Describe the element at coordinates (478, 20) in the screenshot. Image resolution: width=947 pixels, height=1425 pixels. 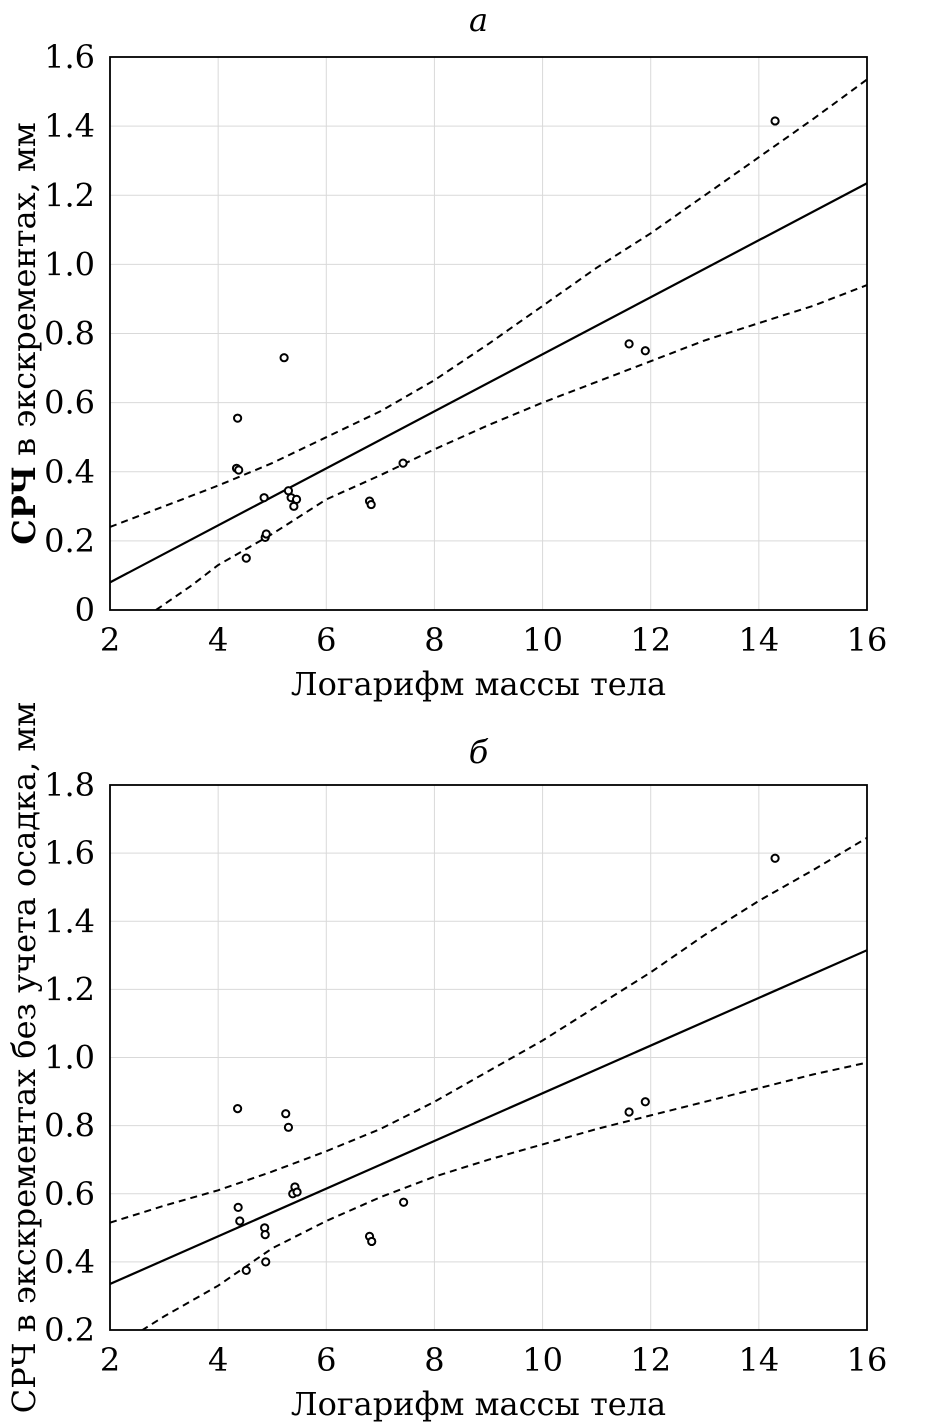
I see `panel-title: а` at that location.